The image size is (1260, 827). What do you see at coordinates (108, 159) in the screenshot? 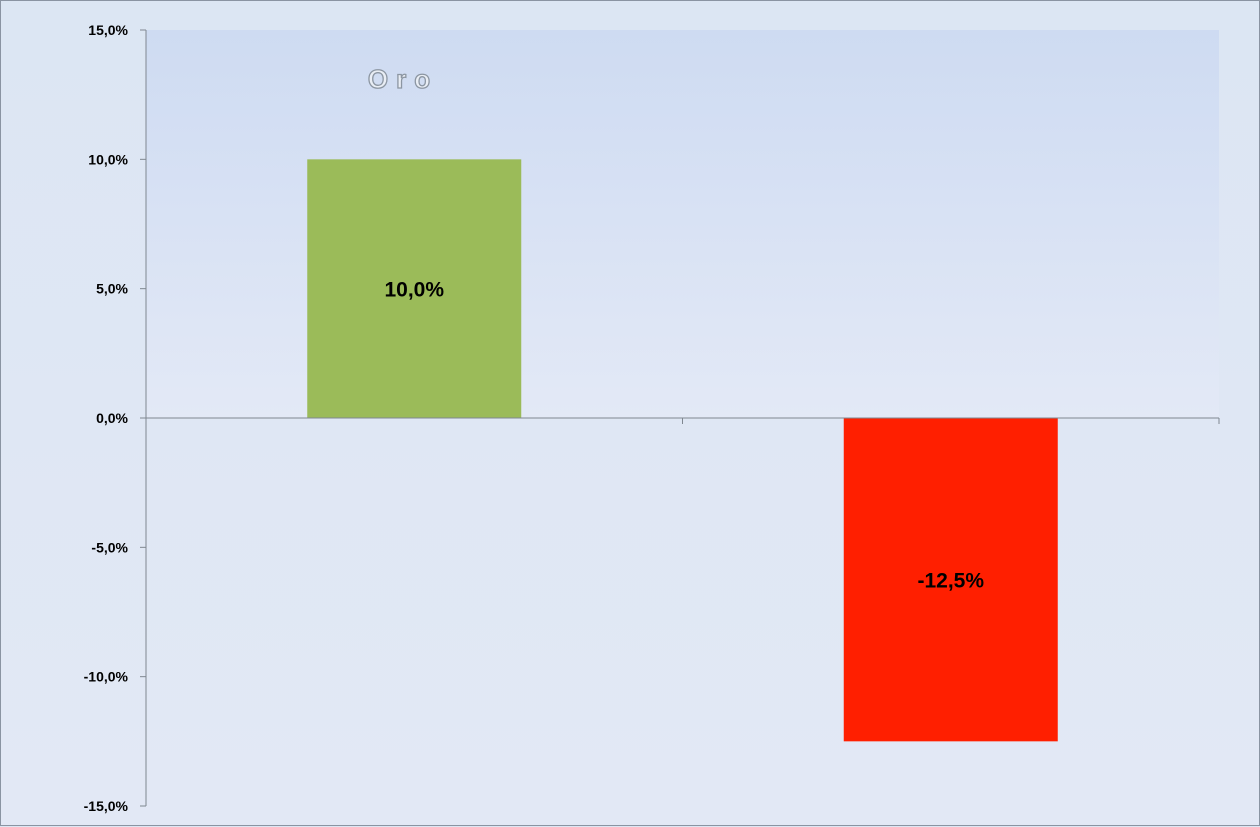
I see `y-tick-label: 10,0%` at bounding box center [108, 159].